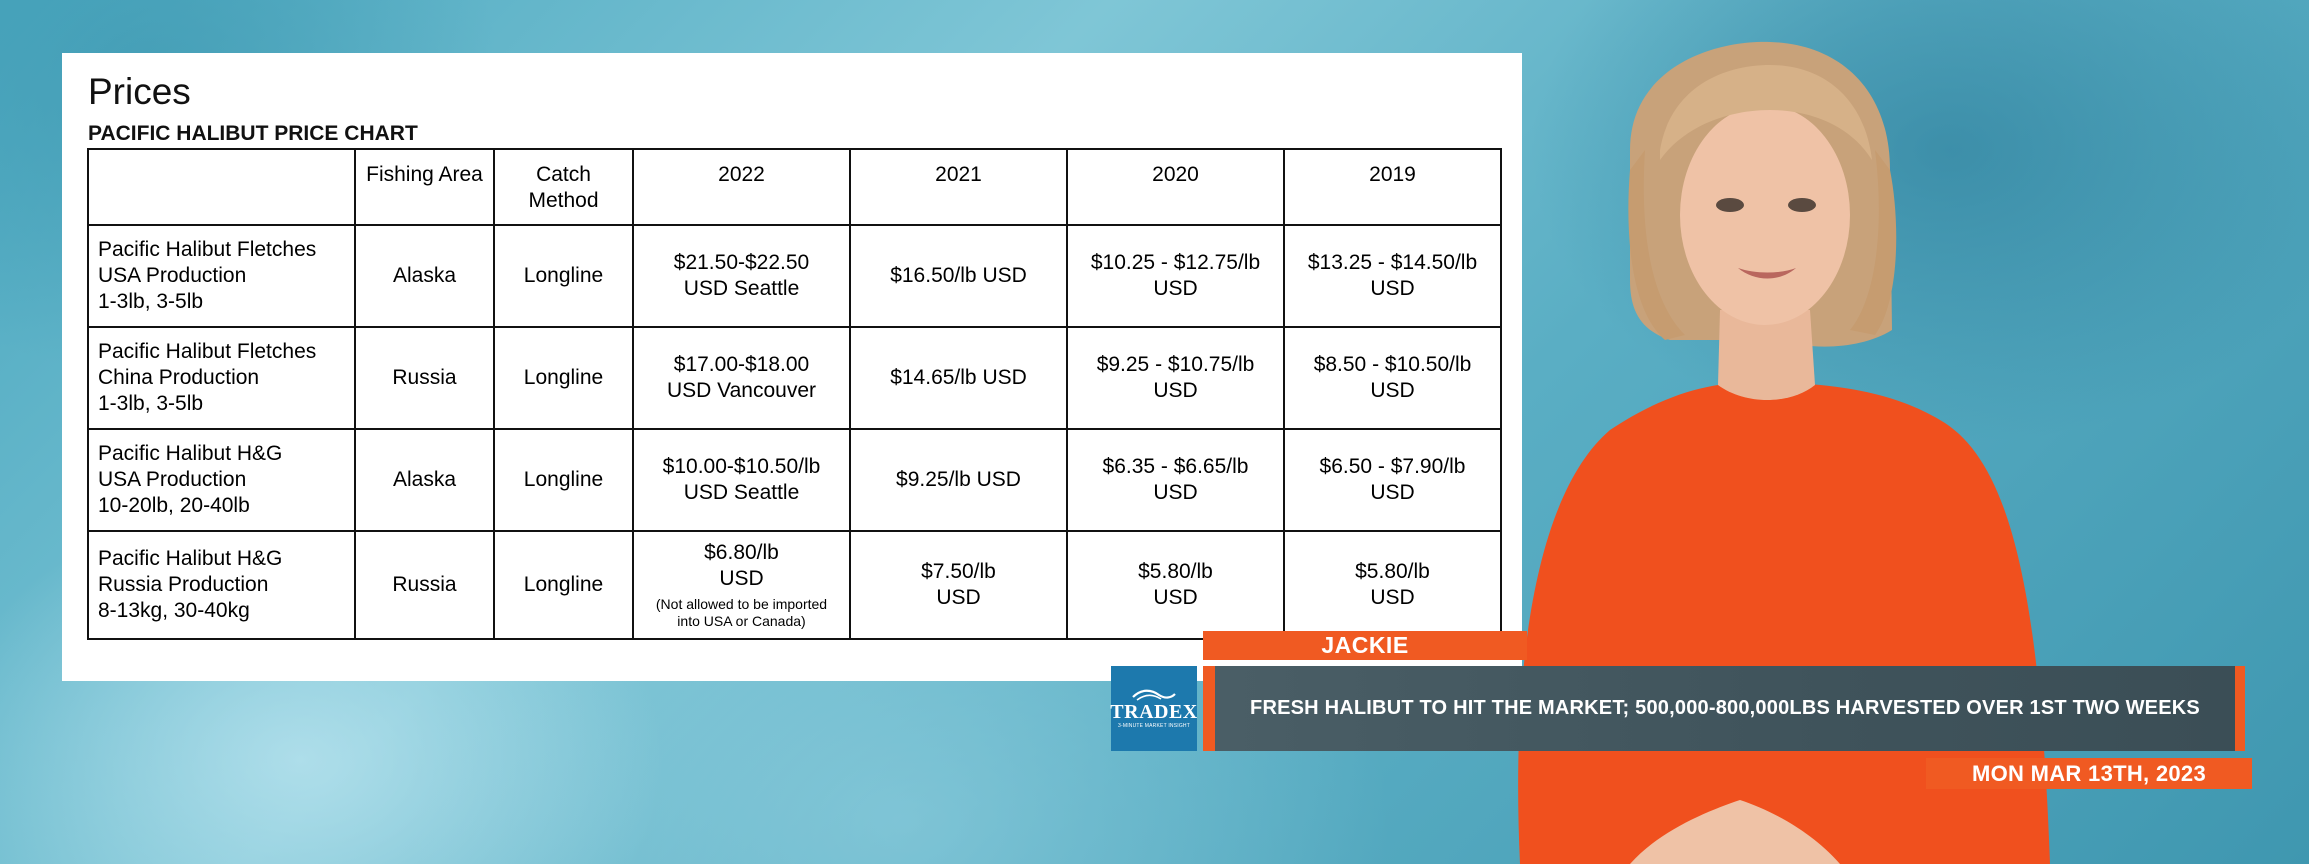 The image size is (2309, 864). What do you see at coordinates (1735, 832) in the screenshot?
I see `hands` at bounding box center [1735, 832].